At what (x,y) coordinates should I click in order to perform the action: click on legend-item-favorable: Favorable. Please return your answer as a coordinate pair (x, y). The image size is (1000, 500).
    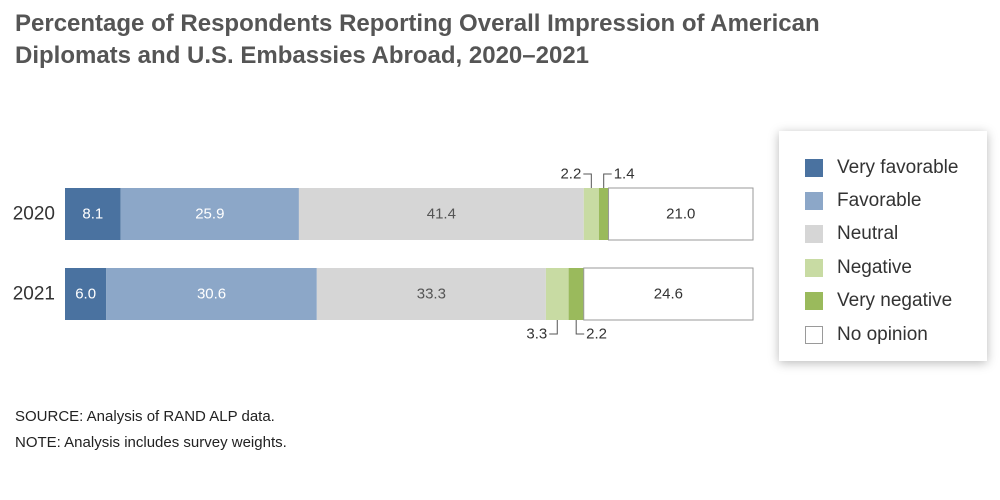
    Looking at the image, I should click on (896, 200).